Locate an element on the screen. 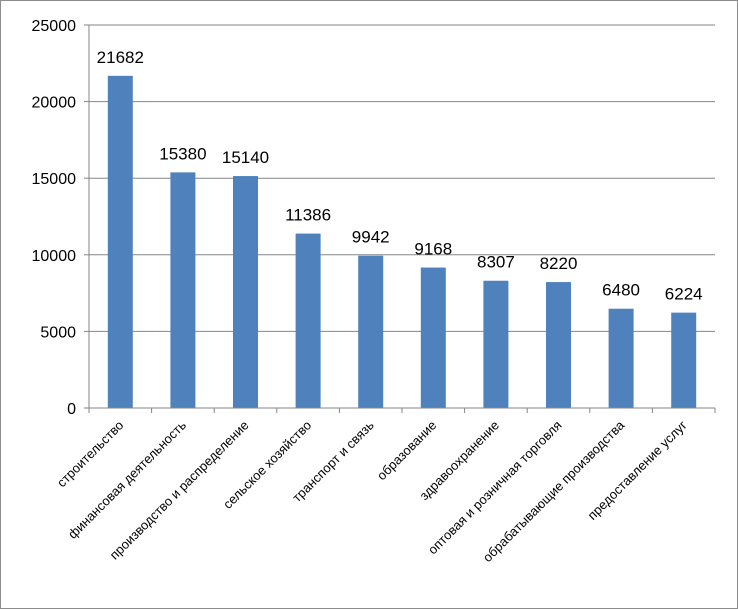  y-tick-label: 0 is located at coordinates (71, 409).